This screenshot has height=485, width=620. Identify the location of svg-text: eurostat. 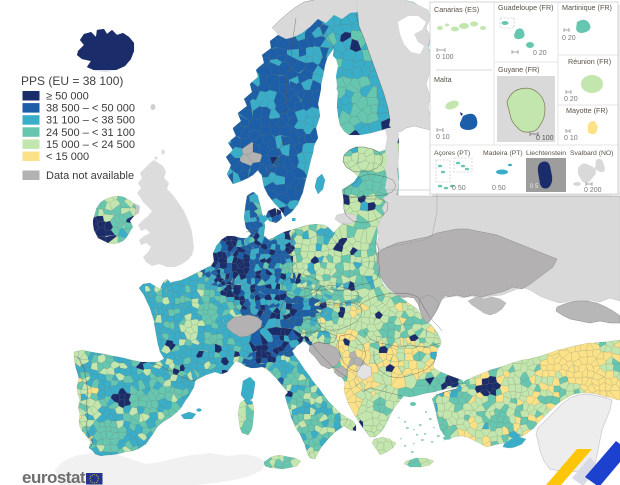
(54, 476).